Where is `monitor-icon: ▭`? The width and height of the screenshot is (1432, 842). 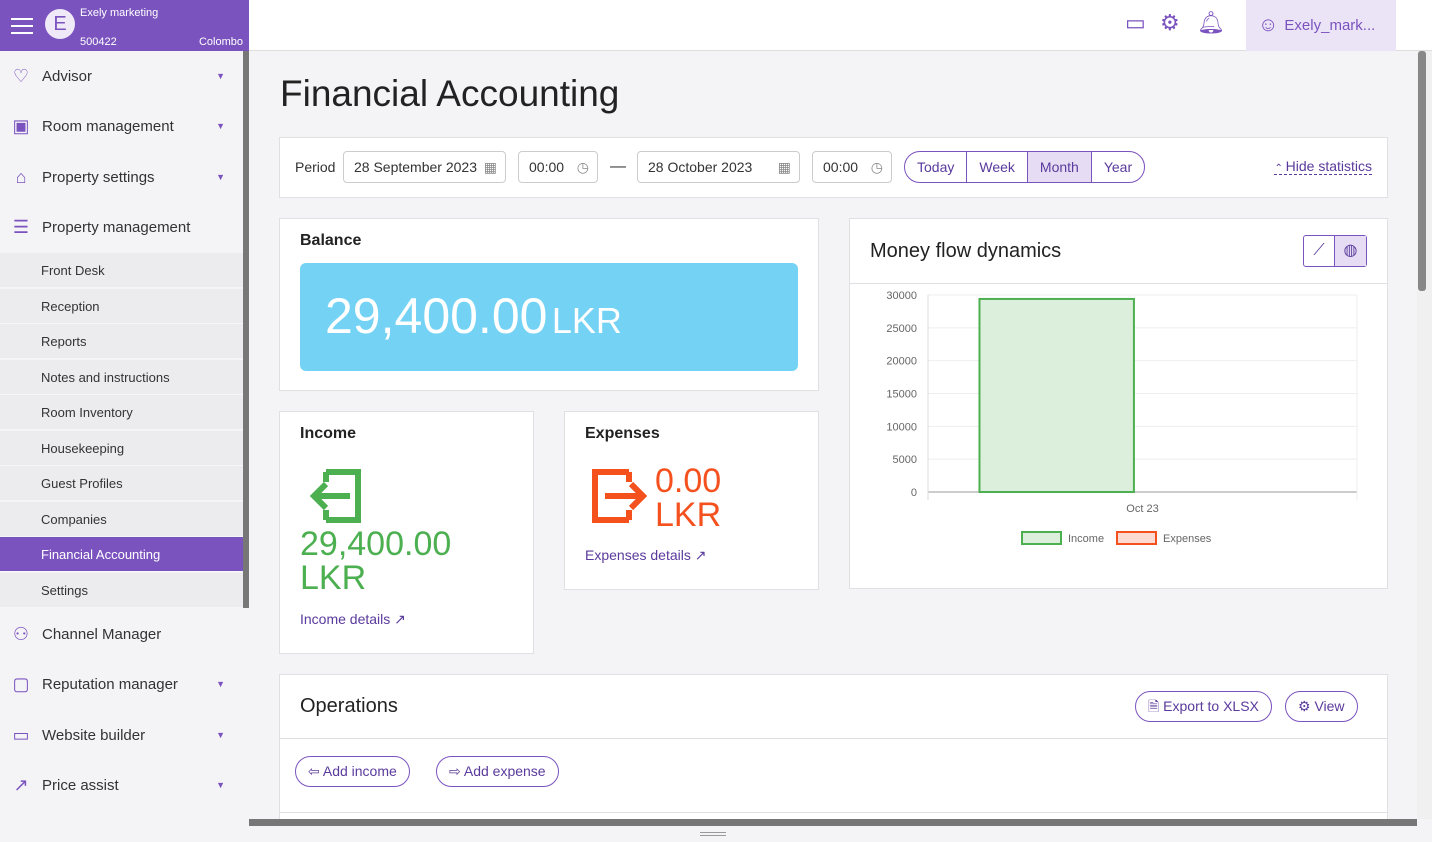 monitor-icon: ▭ is located at coordinates (21, 735).